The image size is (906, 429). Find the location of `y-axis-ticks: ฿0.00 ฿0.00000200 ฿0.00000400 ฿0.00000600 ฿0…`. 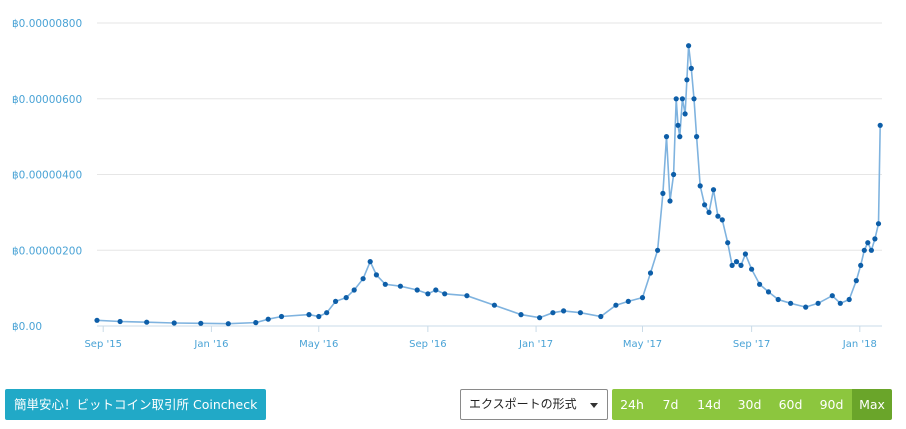

y-axis-ticks: ฿0.00 ฿0.00000200 ฿0.00000400 ฿0.00000600 ฿0… is located at coordinates (47, 175).